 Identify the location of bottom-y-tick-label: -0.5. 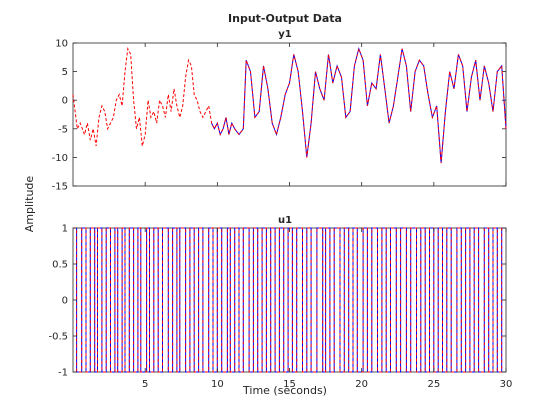
(58, 337).